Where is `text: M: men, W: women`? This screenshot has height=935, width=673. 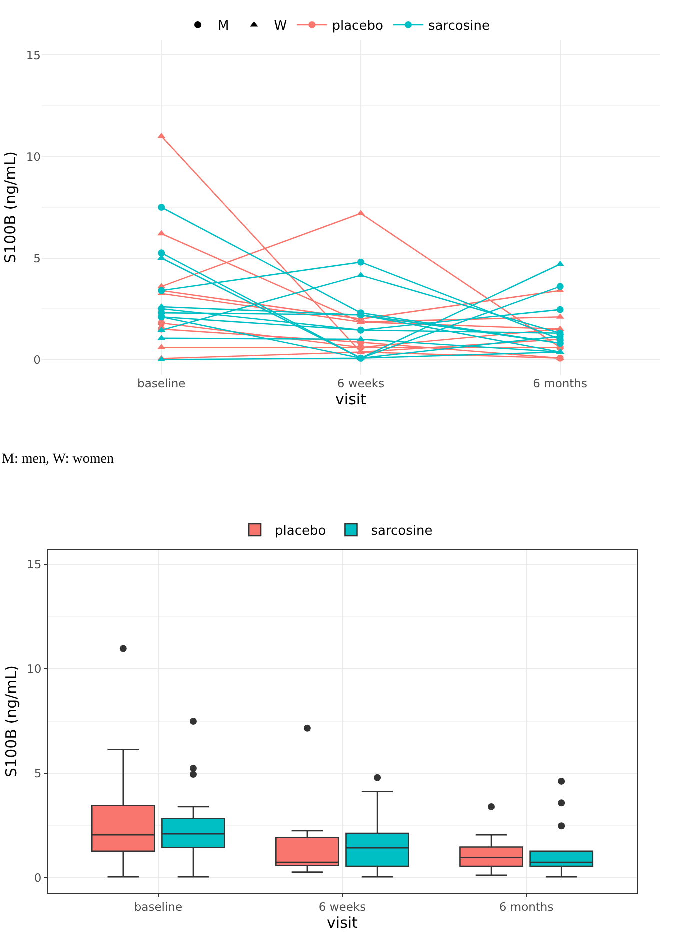 text: M: men, W: women is located at coordinates (58, 459).